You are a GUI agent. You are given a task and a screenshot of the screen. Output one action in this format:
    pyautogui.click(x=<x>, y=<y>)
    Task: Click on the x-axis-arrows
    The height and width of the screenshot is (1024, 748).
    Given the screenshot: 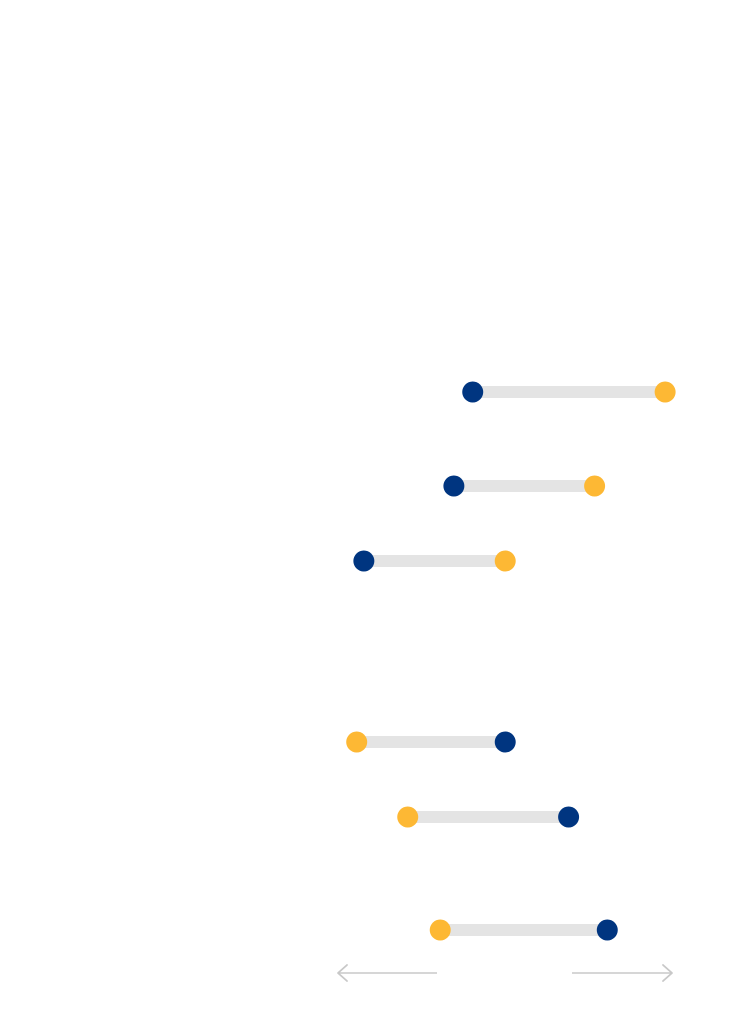 What is the action you would take?
    pyautogui.click(x=505, y=973)
    